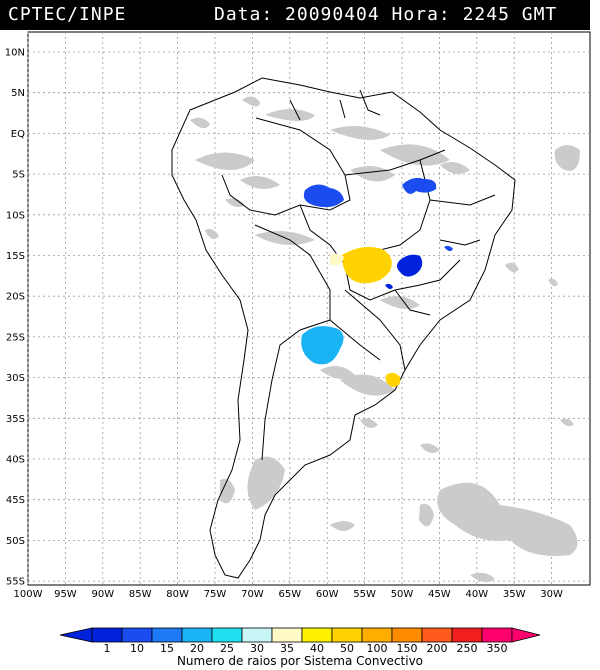 The image size is (600, 670). I want to click on lat-label: 55S, so click(15, 582).